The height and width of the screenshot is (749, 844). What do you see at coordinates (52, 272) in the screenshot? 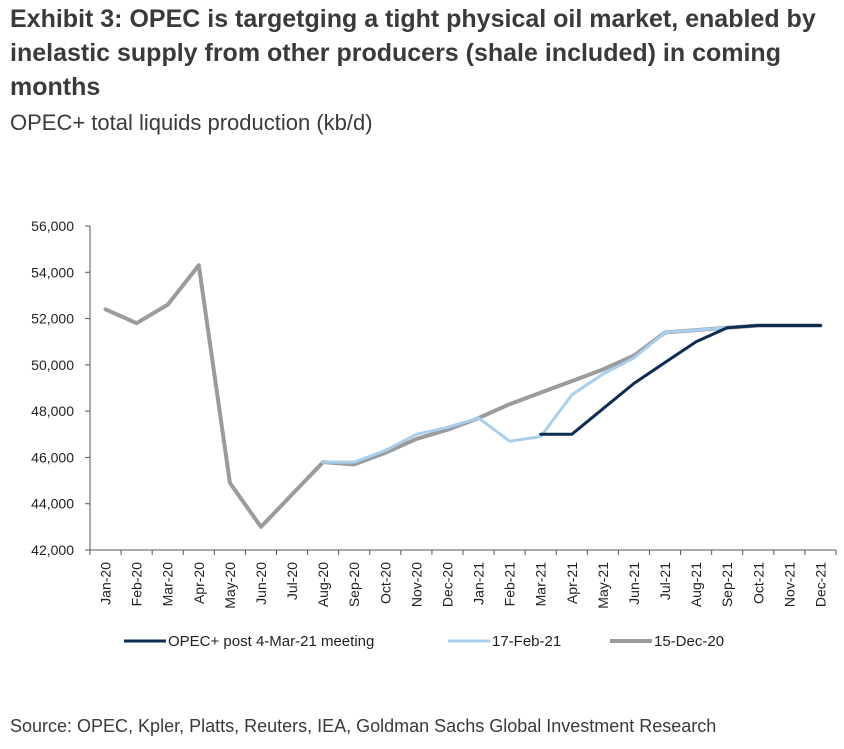
I see `y-tick-label: 54,000` at bounding box center [52, 272].